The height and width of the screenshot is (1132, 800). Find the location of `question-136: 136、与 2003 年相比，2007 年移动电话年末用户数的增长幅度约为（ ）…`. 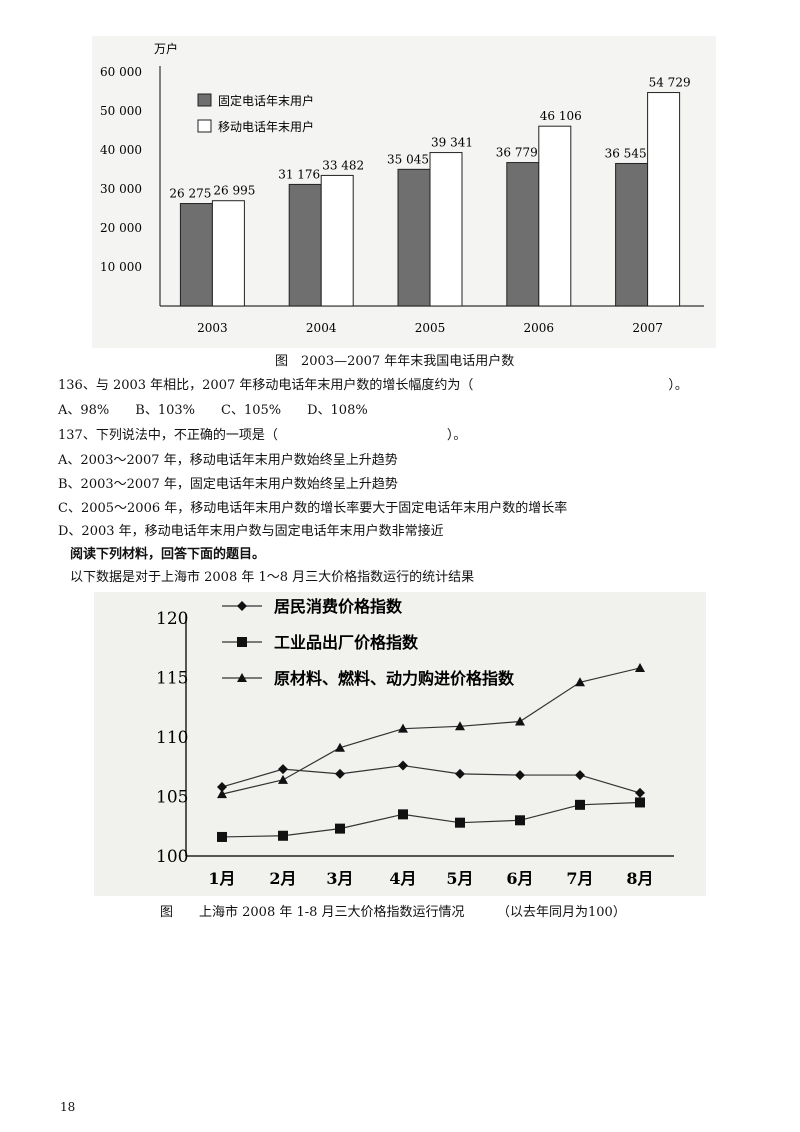

question-136: 136、与 2003 年相比，2007 年移动电话年末用户数的增长幅度约为（ ）… is located at coordinates (373, 385).